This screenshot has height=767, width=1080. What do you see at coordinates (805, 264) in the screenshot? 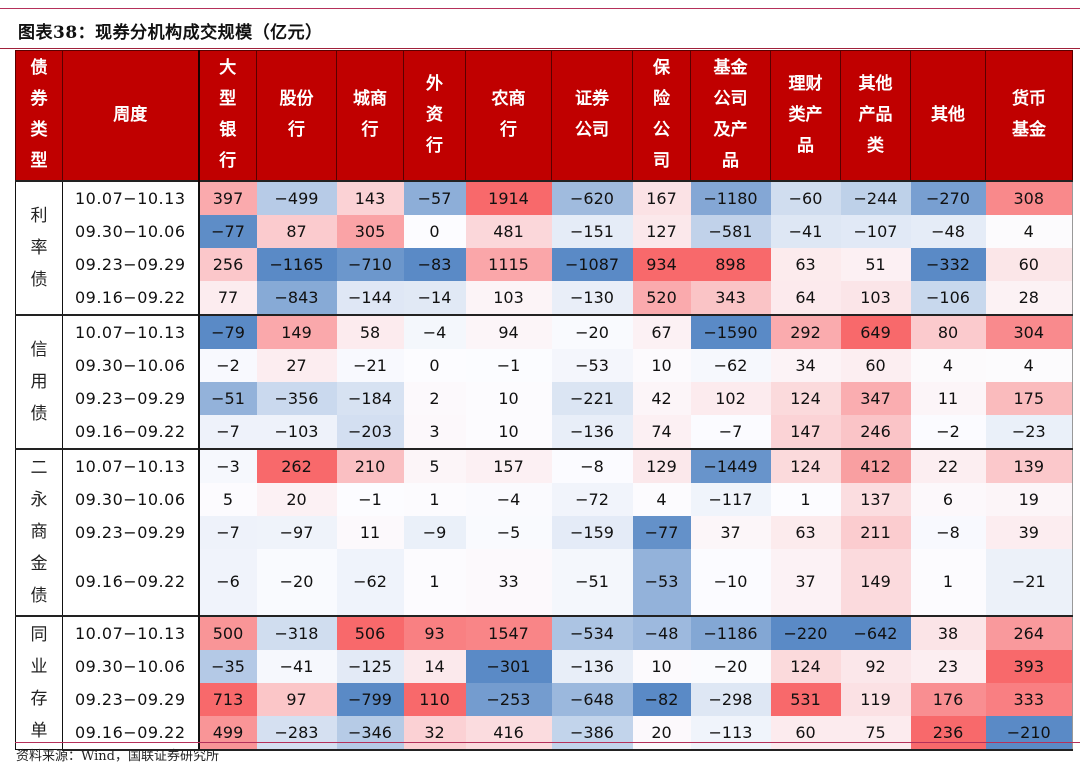
I see `value-cell: 63` at bounding box center [805, 264].